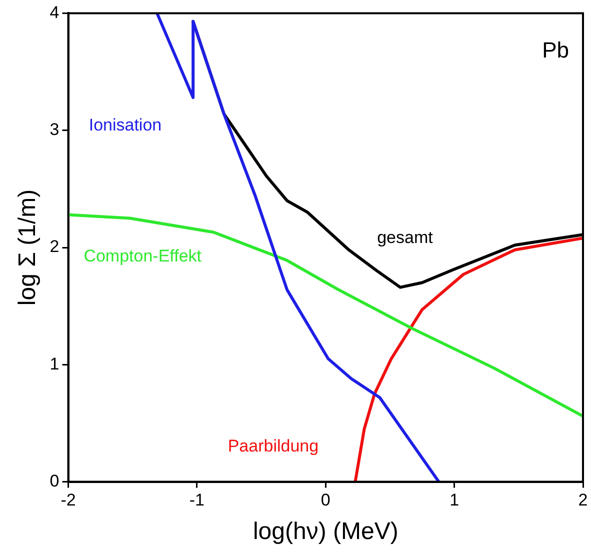 Image resolution: width=591 pixels, height=553 pixels. I want to click on x-tick-label: 2, so click(583, 500).